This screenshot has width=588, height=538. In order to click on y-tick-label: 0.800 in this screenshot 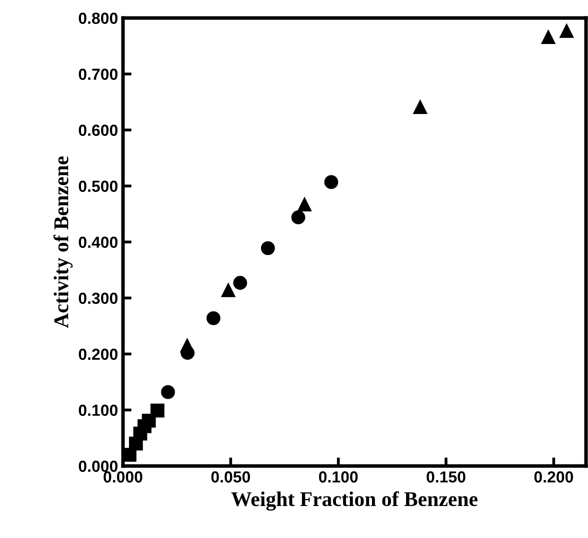, I will do `click(98, 18)`.